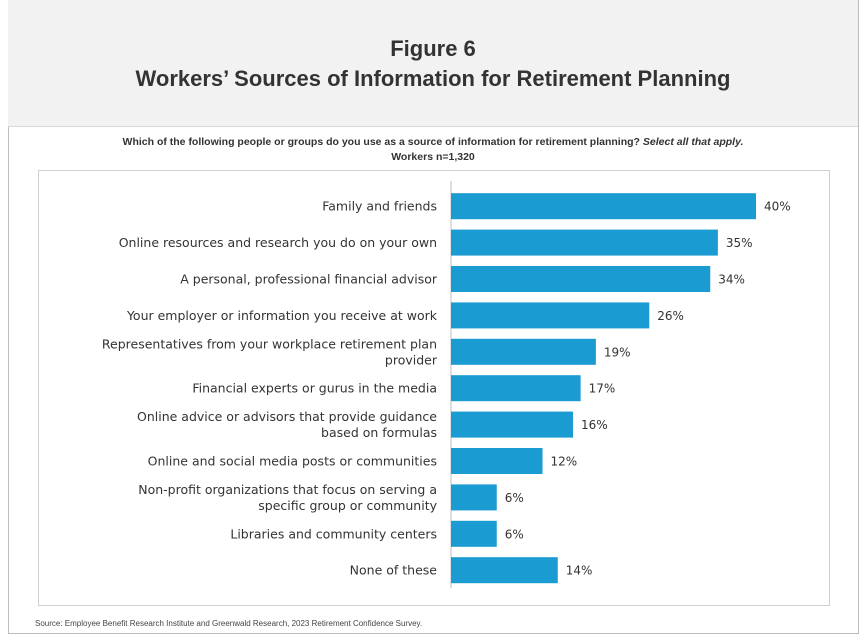 This screenshot has width=865, height=641. What do you see at coordinates (670, 316) in the screenshot?
I see `data-label-3: 26%` at bounding box center [670, 316].